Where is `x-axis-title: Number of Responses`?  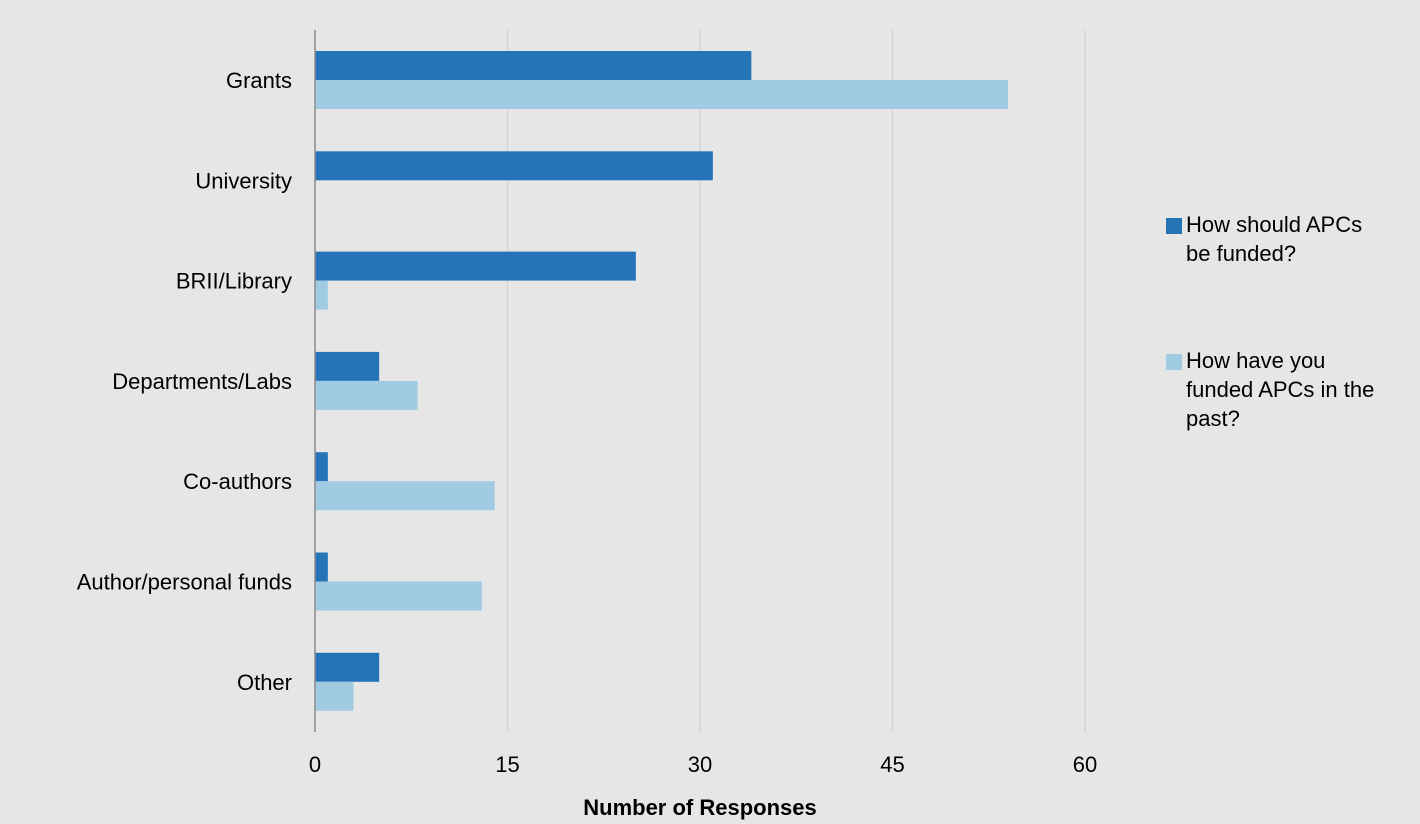
x-axis-title: Number of Responses is located at coordinates (700, 807).